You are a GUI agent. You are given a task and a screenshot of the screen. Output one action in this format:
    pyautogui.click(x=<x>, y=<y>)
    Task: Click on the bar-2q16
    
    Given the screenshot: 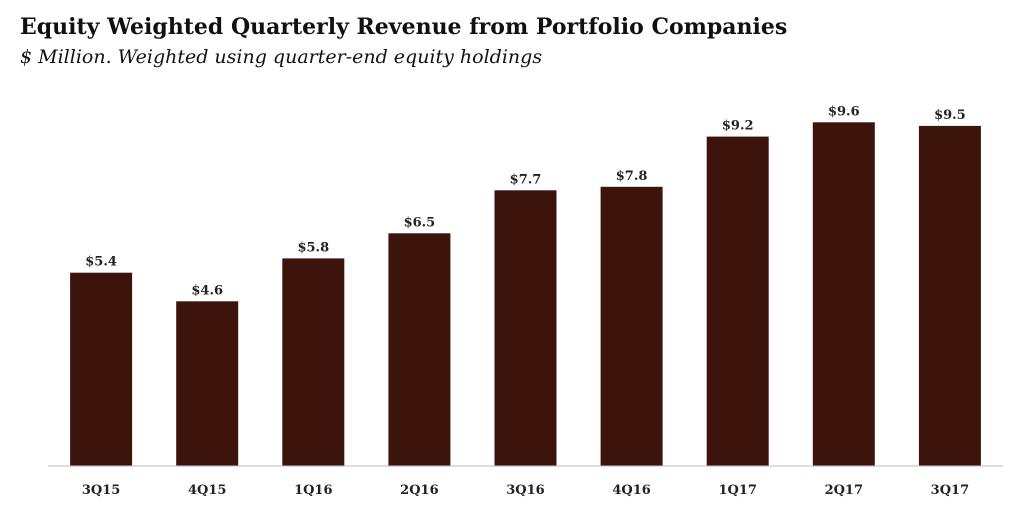 What is the action you would take?
    pyautogui.click(x=419, y=349)
    